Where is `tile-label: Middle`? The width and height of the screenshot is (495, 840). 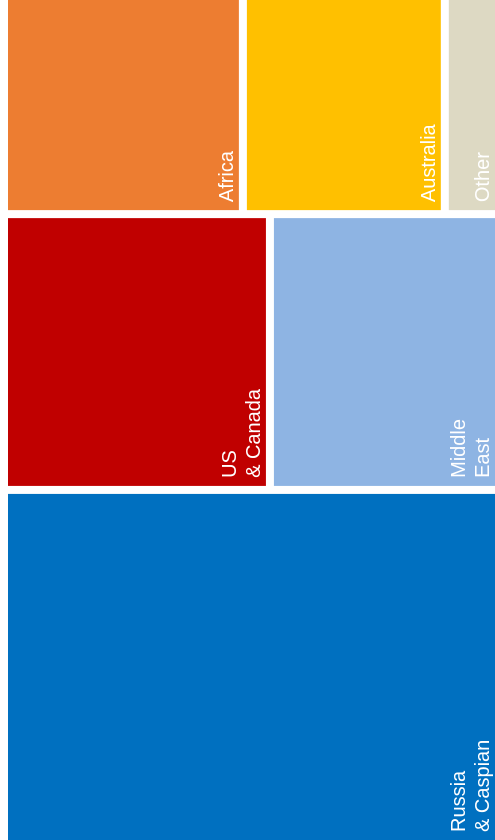
tile-label: Middle is located at coordinates (459, 448).